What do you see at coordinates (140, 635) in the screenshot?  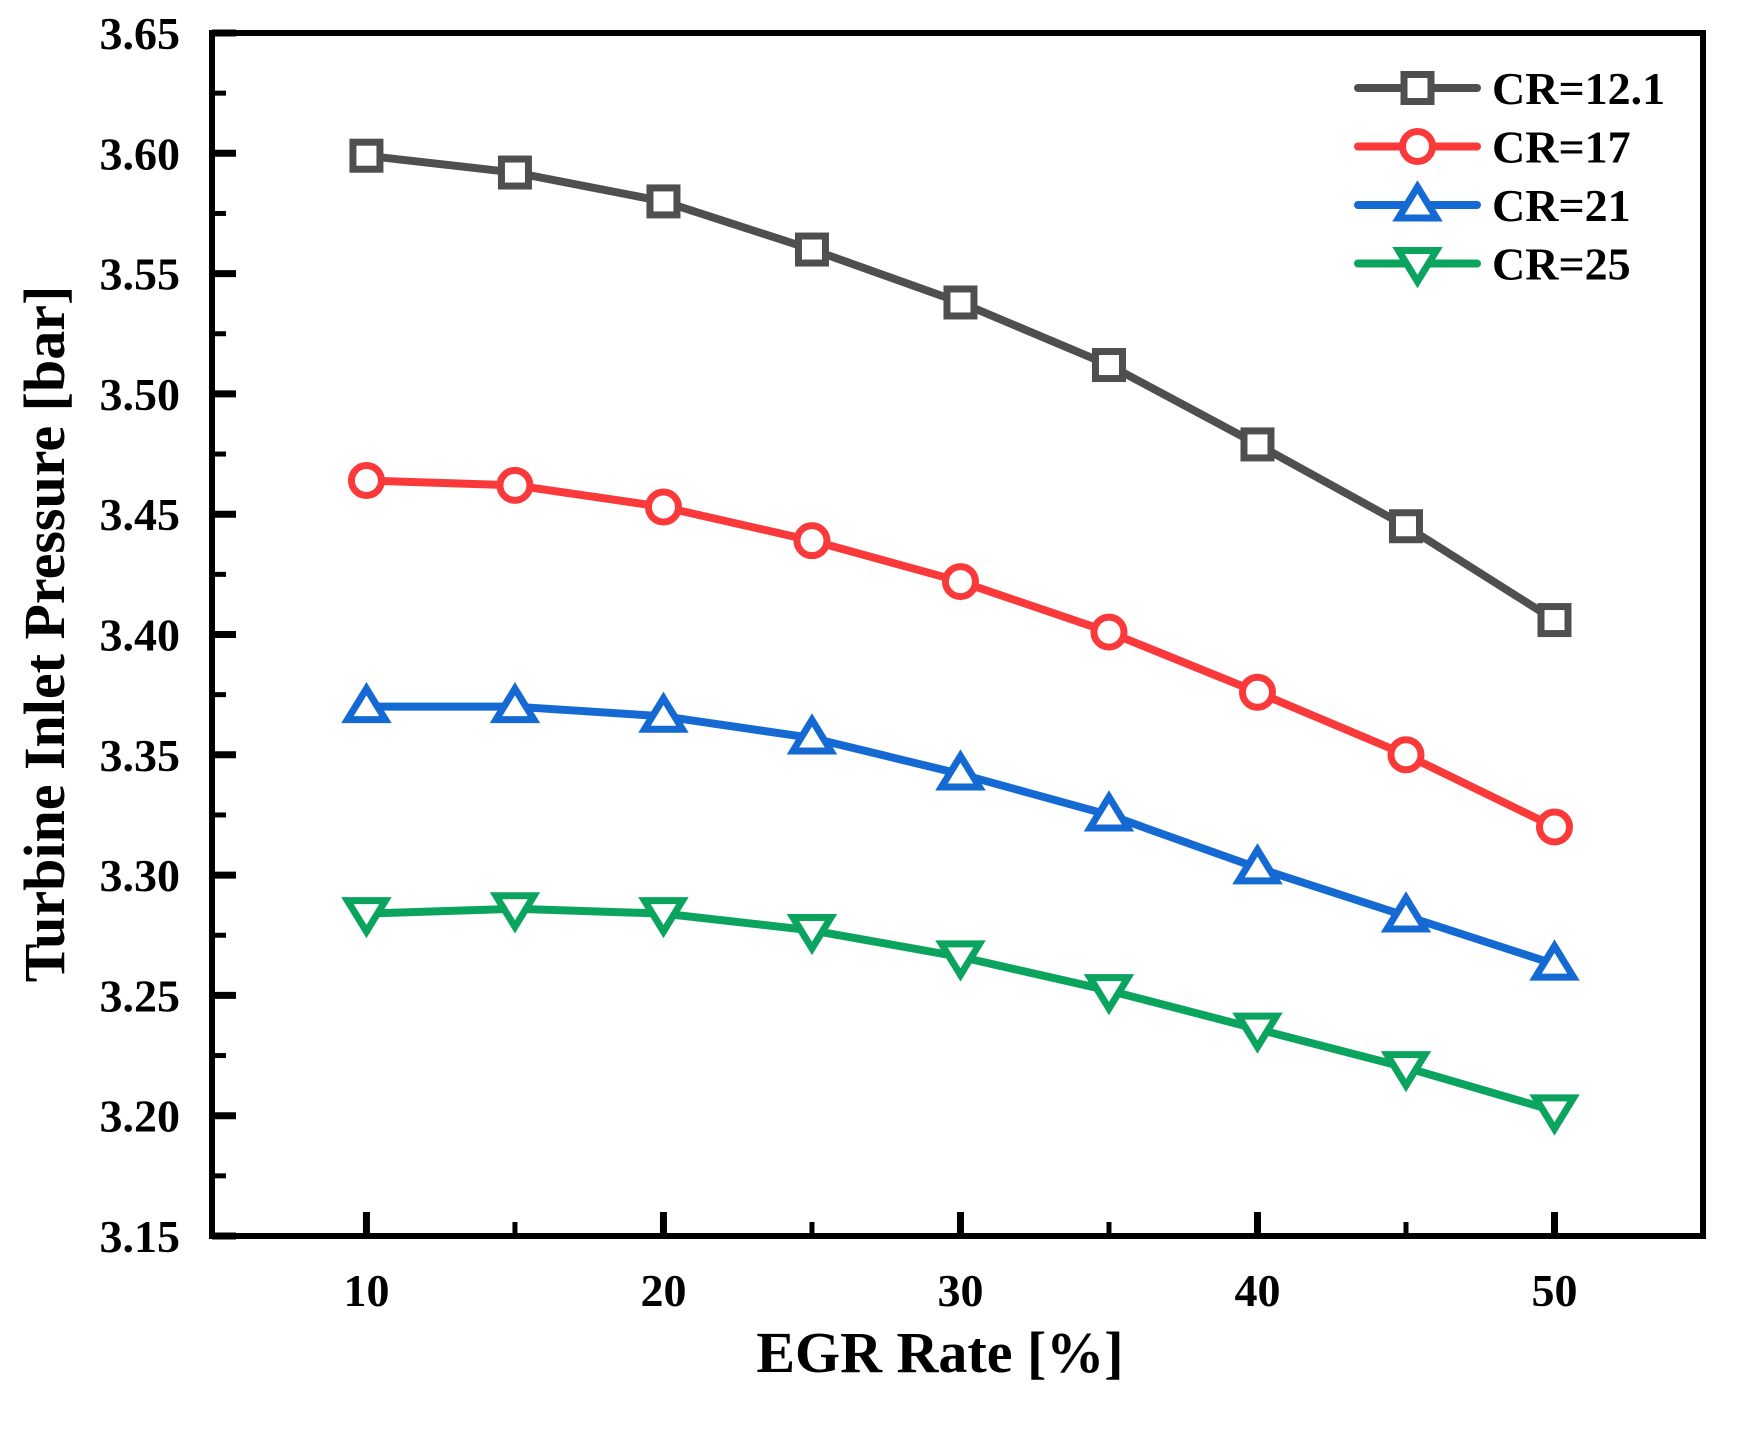 I see `y-tick-label: 3.40` at bounding box center [140, 635].